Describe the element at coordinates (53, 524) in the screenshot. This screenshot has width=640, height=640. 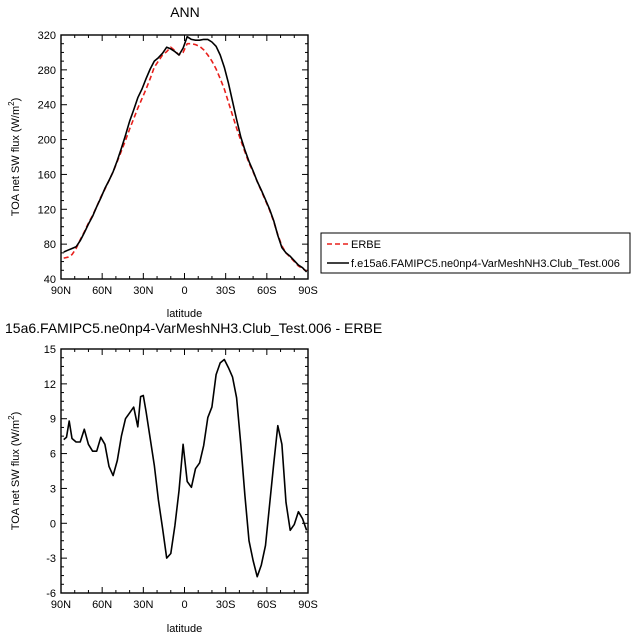
I see `bottom-y-tick-label: 0` at that location.